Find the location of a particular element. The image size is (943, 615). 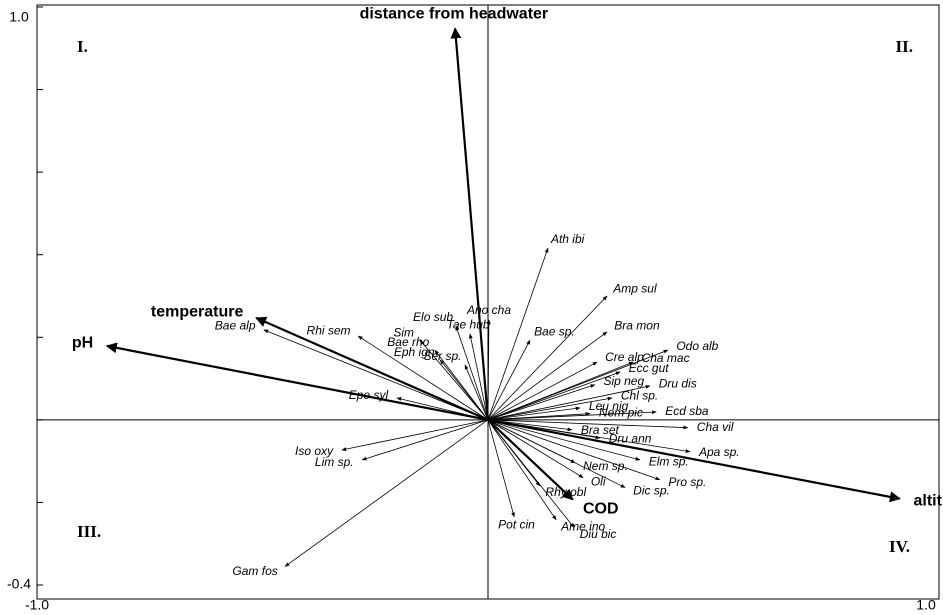

species-arrow-label: Chl sp. is located at coordinates (639, 396).